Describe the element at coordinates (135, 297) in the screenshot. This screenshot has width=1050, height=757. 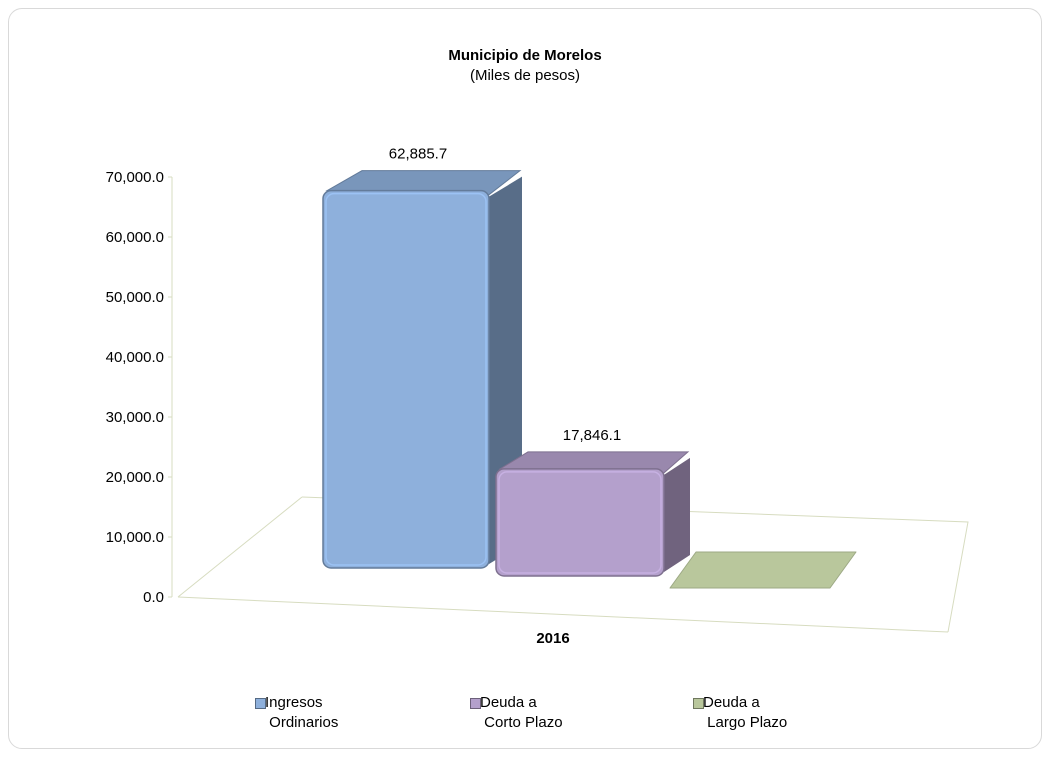
I see `y-tick-label: 50,000.0` at that location.